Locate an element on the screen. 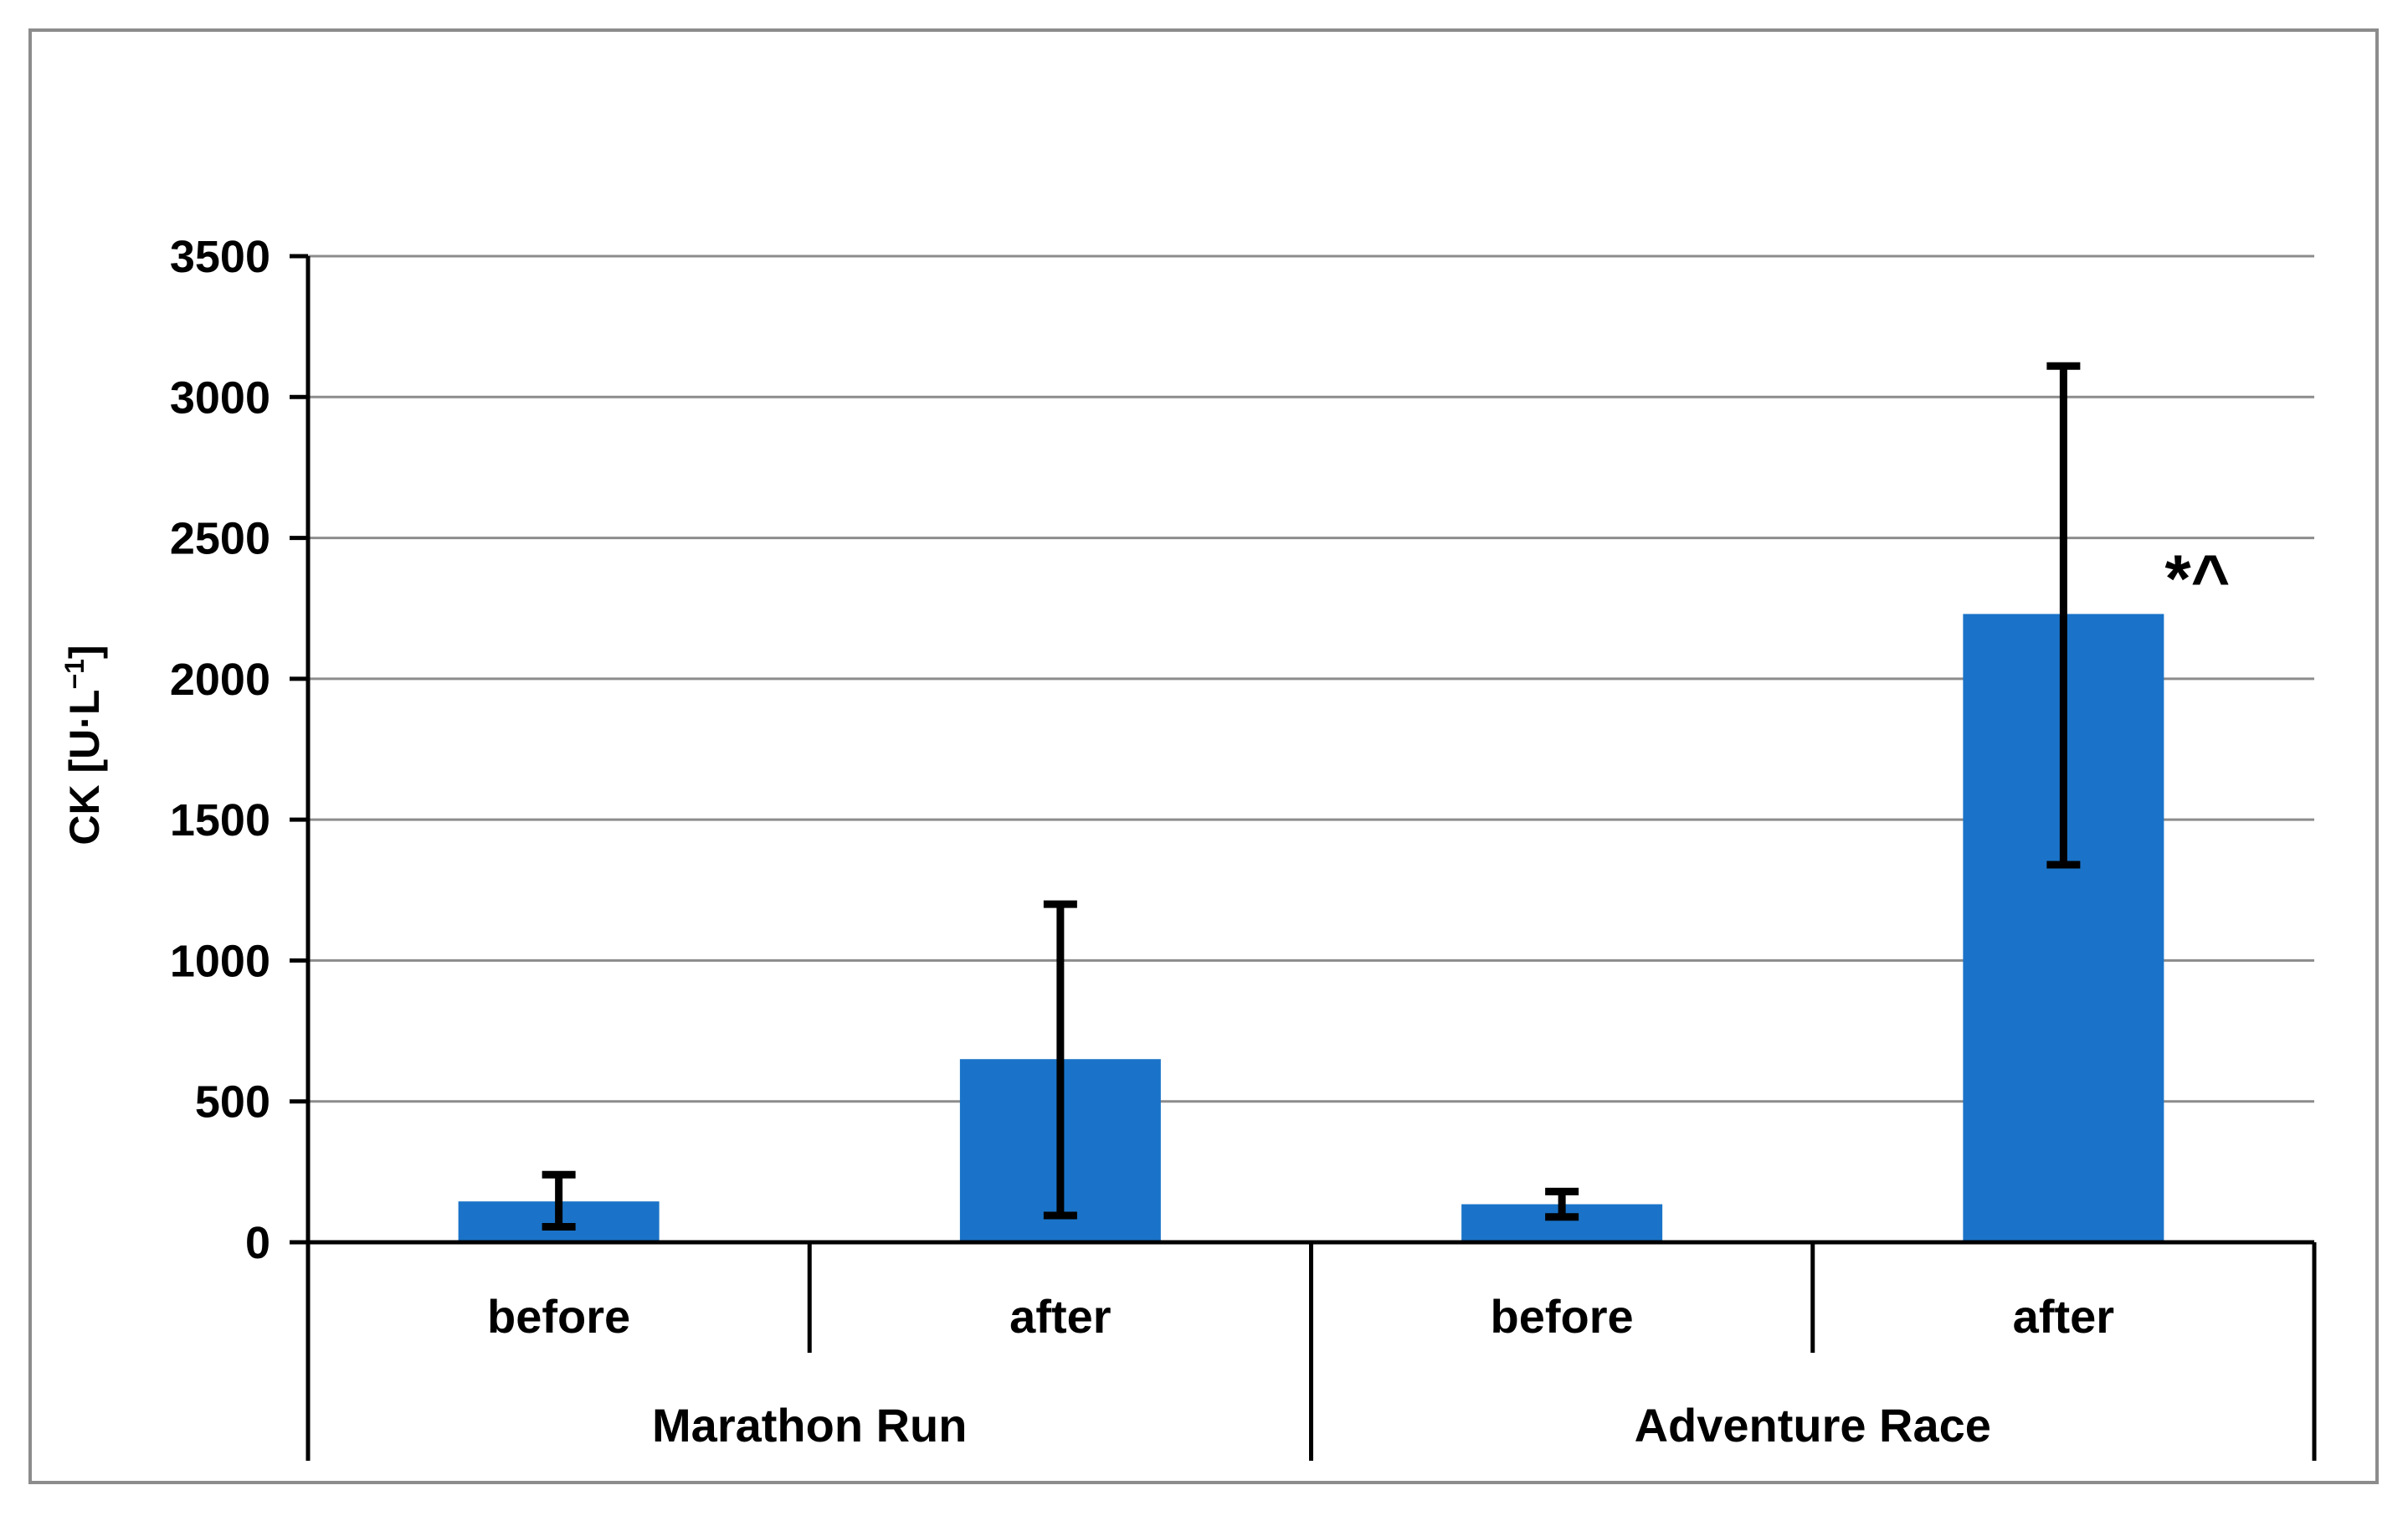  significance-annotation: *^ is located at coordinates (2197, 578).